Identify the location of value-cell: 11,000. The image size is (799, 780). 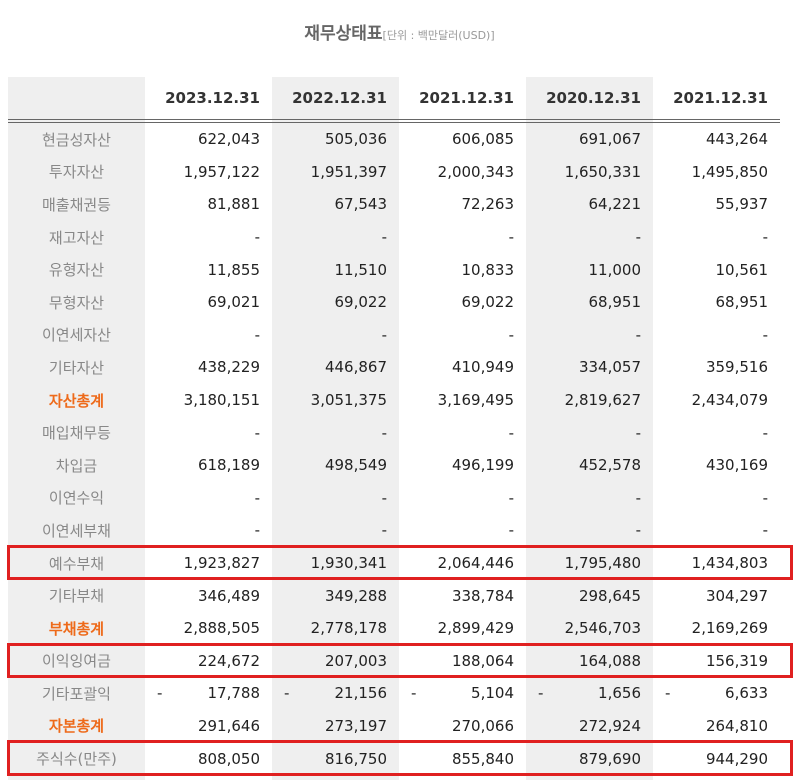
(615, 269).